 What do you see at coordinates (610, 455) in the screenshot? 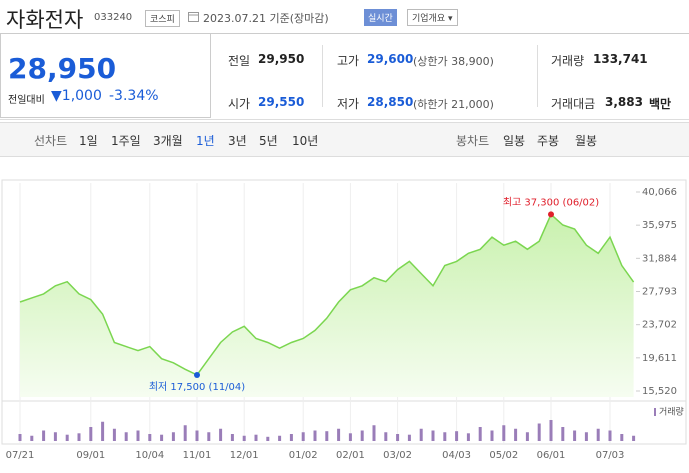
I see `x-tick-label: 07/03` at bounding box center [610, 455].